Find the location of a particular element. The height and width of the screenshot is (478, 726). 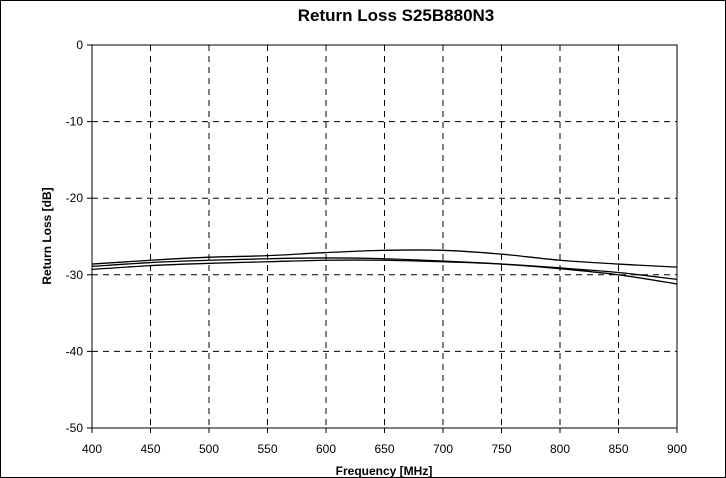

x-tick-label: 450 is located at coordinates (150, 449).